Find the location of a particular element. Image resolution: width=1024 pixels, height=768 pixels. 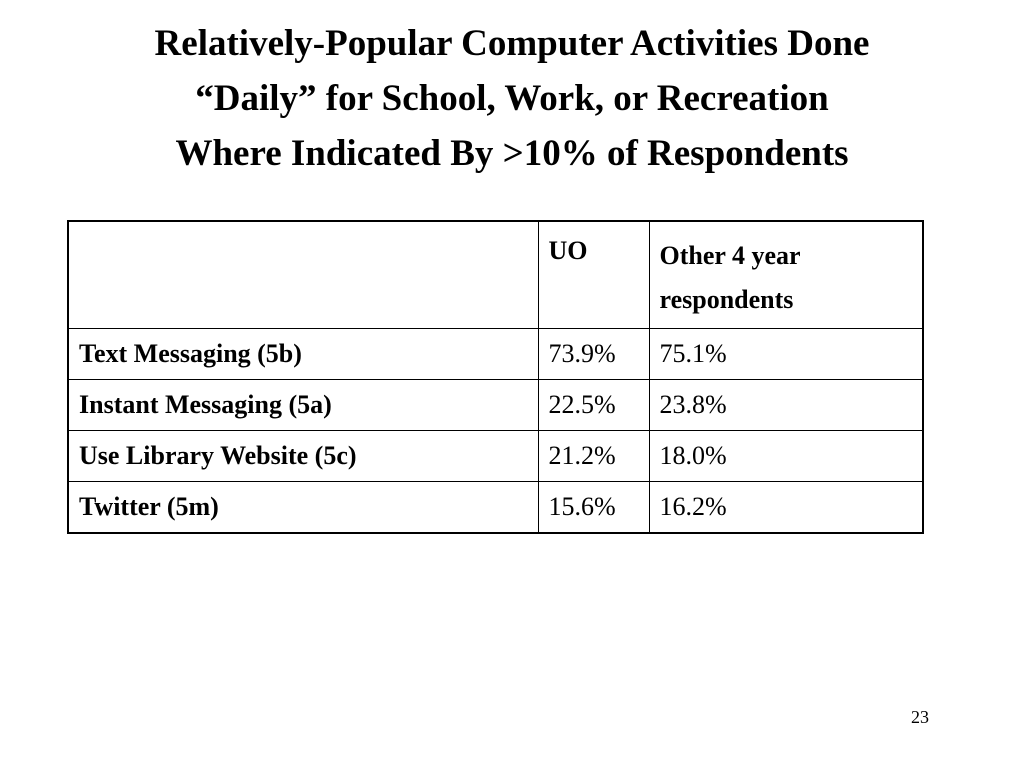

header-row: UO Other 4 year respondents is located at coordinates (495, 274).